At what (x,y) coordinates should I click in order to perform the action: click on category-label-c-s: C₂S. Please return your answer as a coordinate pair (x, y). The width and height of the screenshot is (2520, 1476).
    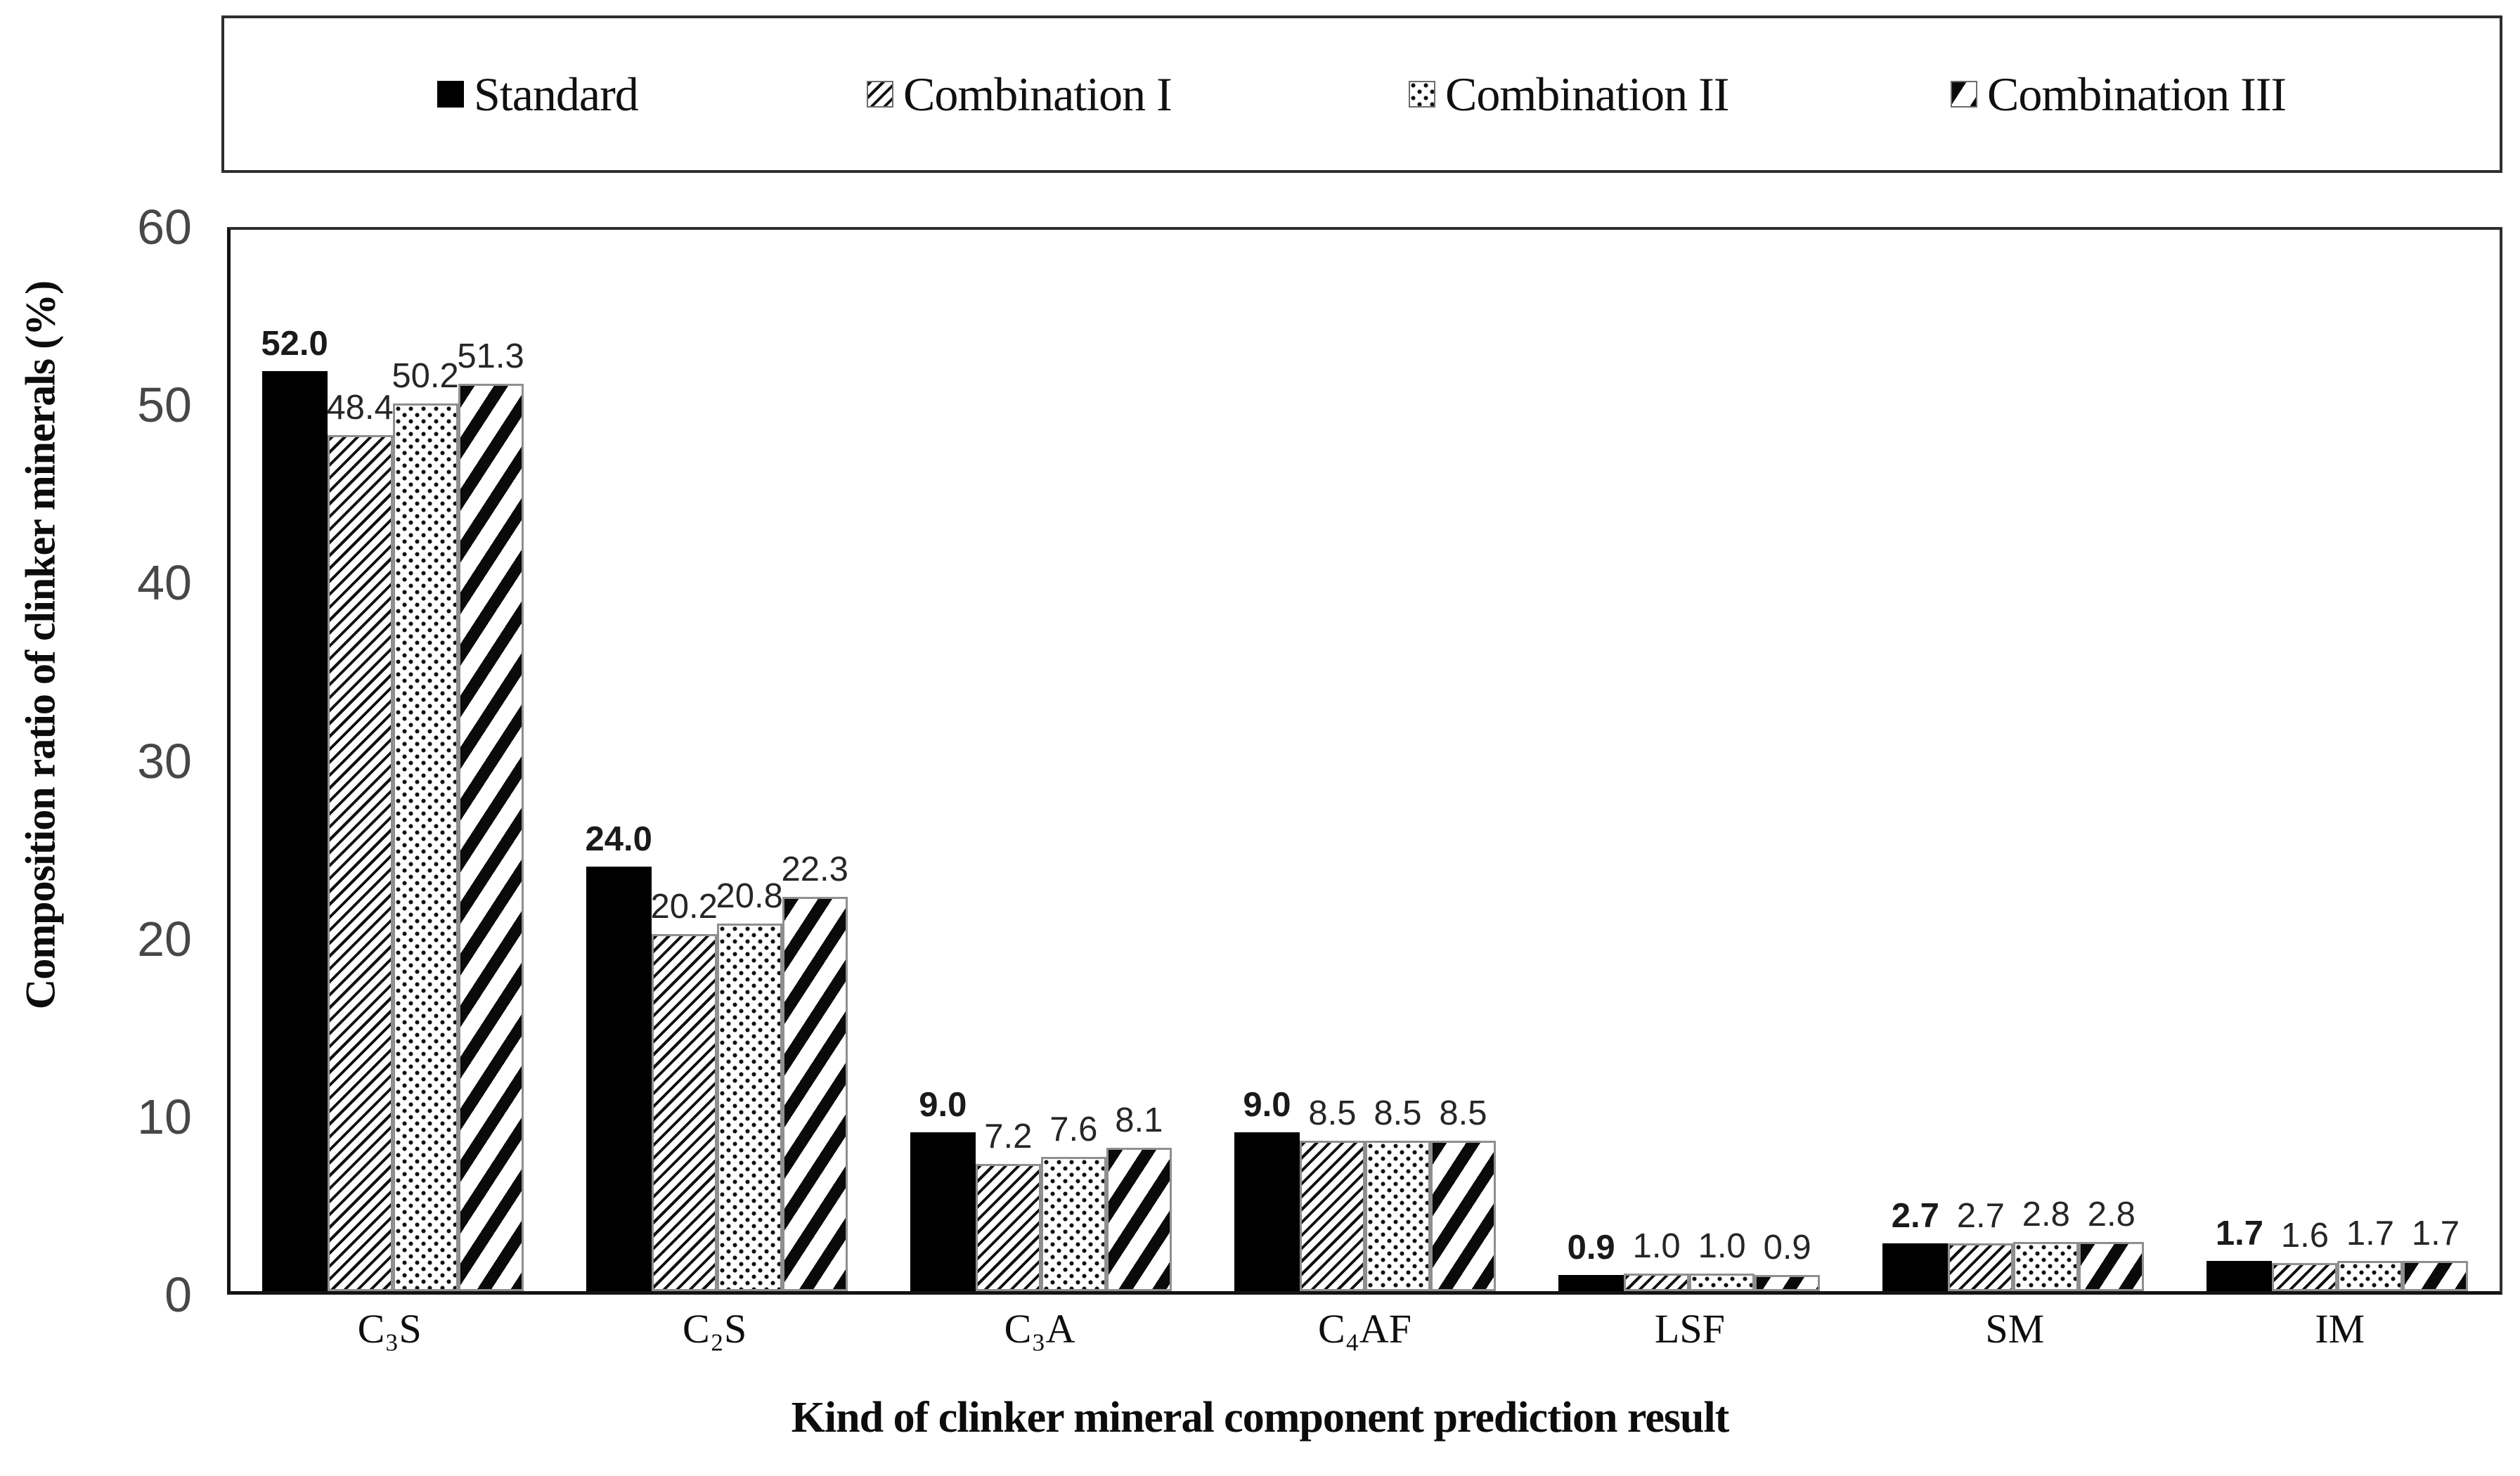
    Looking at the image, I should click on (715, 1329).